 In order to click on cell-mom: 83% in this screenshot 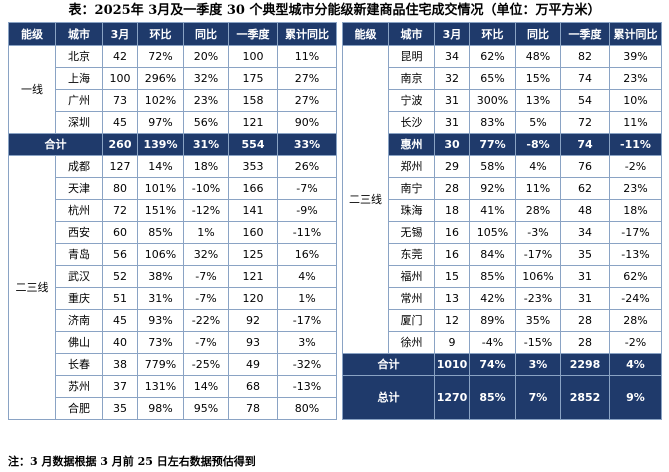, I will do `click(492, 122)`.